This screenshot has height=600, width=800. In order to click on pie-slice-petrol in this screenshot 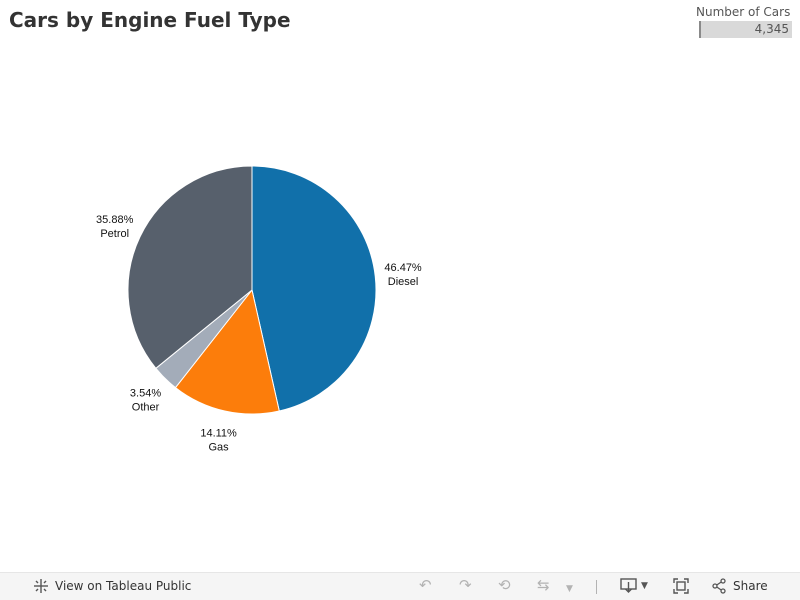, I will do `click(190, 267)`.